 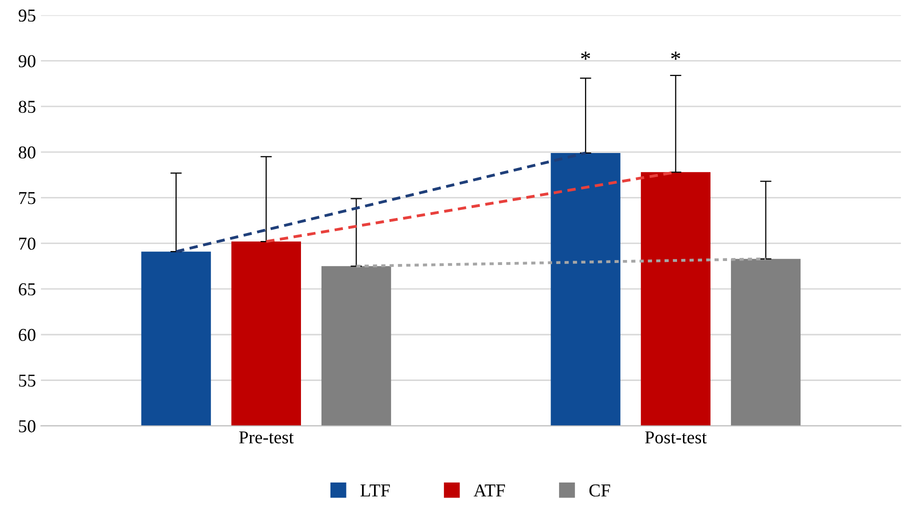 I want to click on legend-label: ATF, so click(x=489, y=490).